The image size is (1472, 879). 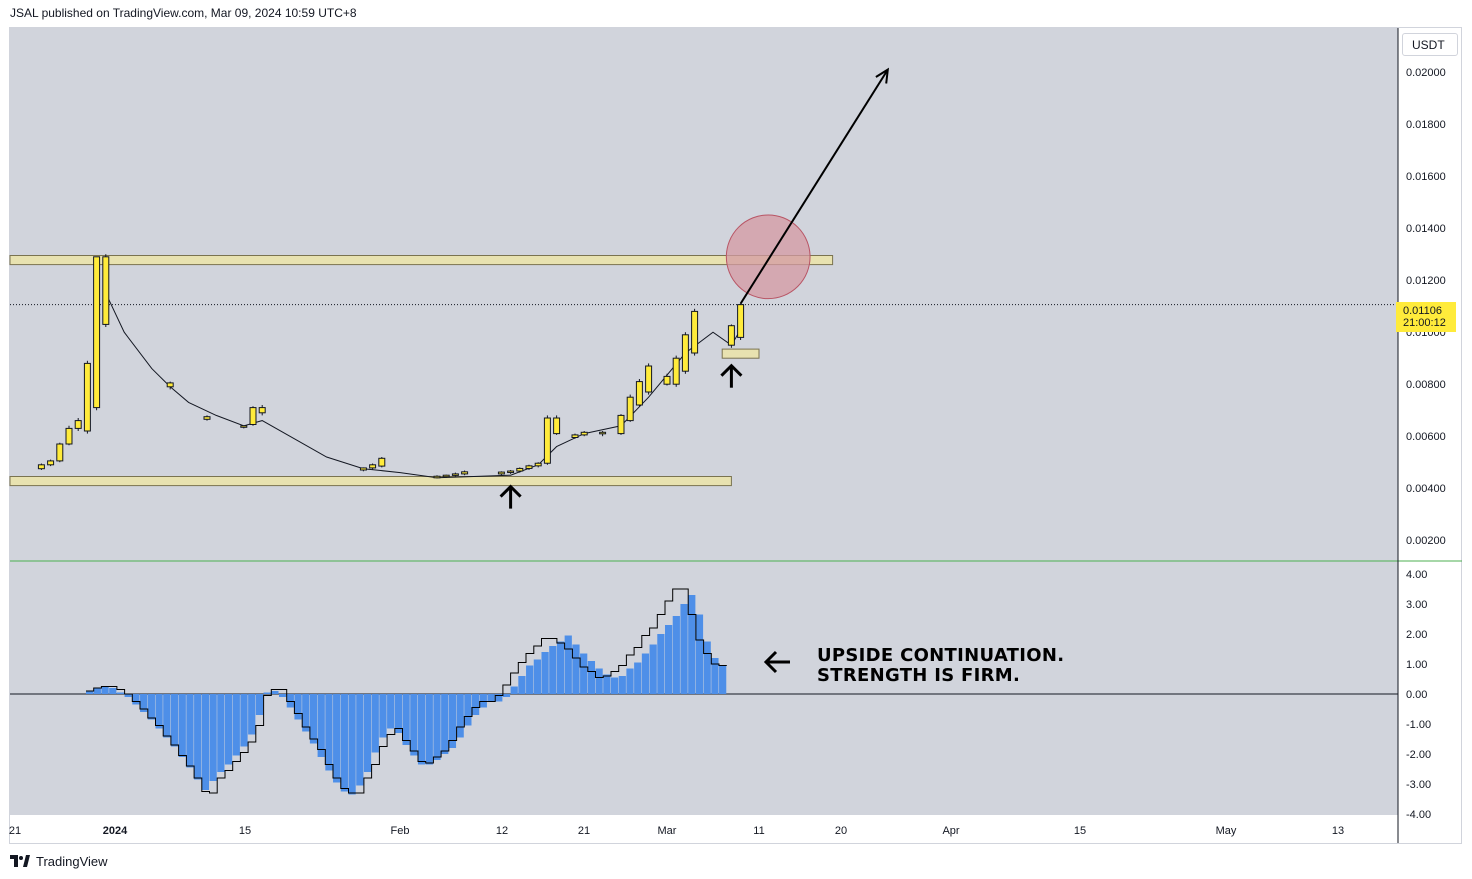 What do you see at coordinates (1338, 831) in the screenshot?
I see `time-axis-label: 13` at bounding box center [1338, 831].